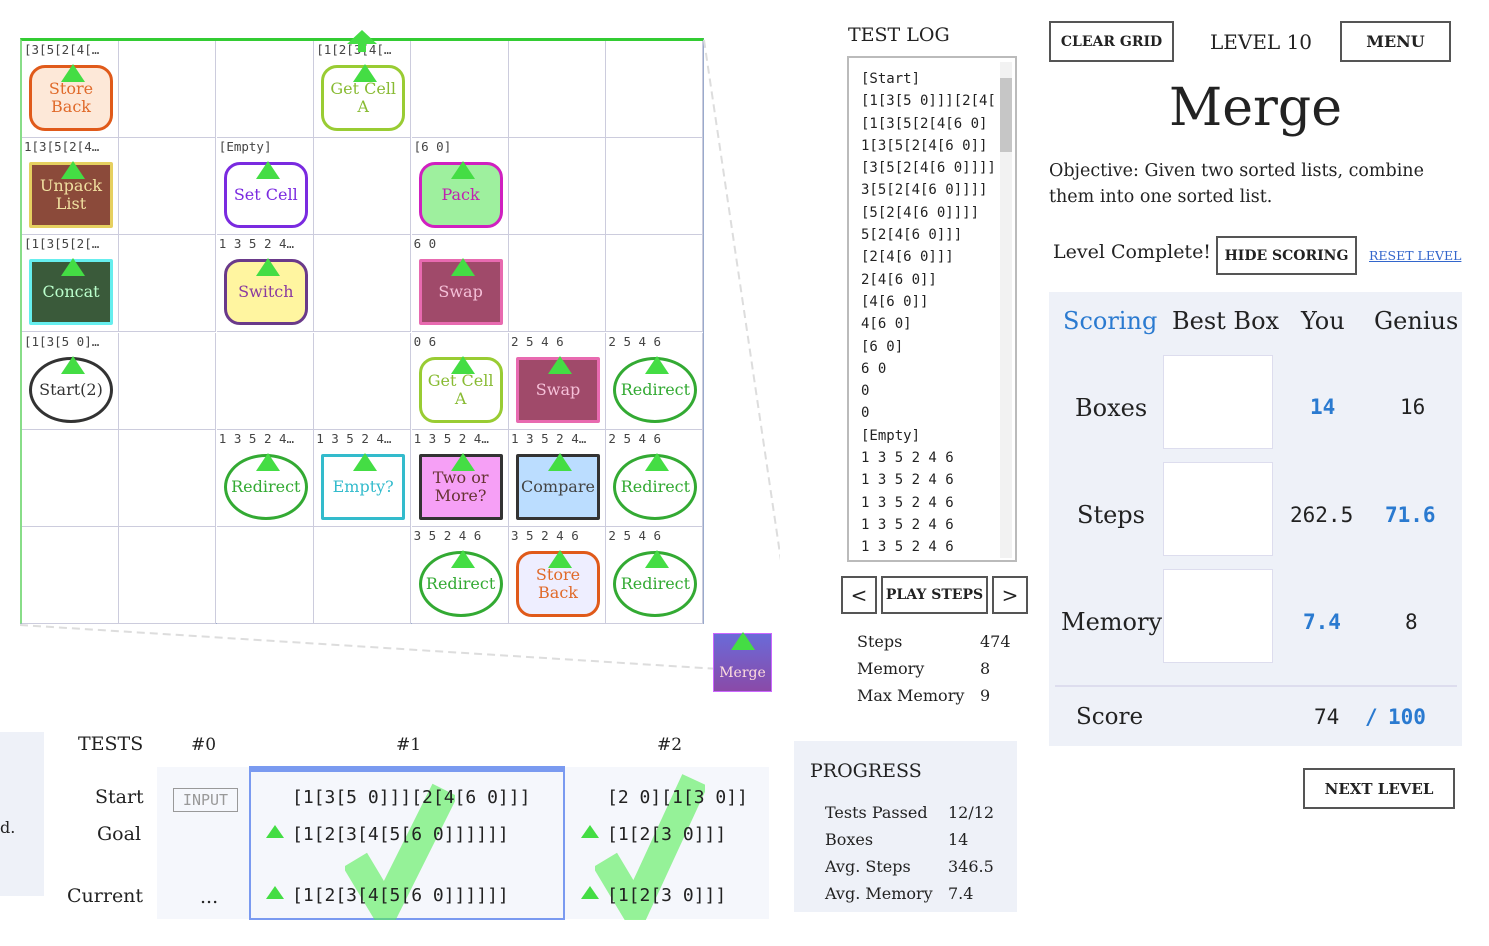 The height and width of the screenshot is (946, 1489). I want to click on grid-cell: [Empty] Set Cell, so click(265, 187).